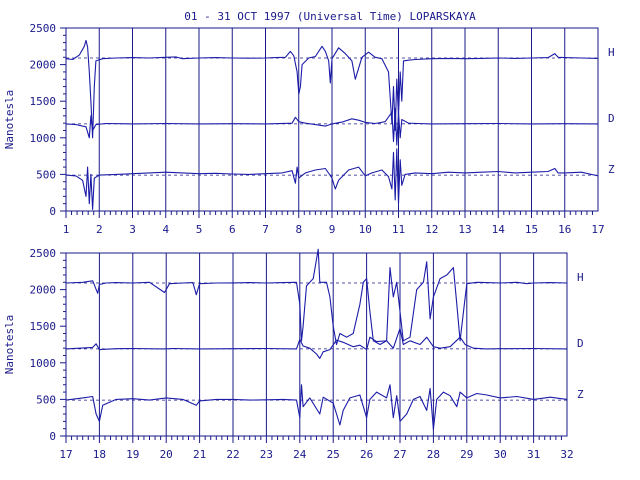 Image resolution: width=640 pixels, height=480 pixels. Describe the element at coordinates (566, 454) in the screenshot. I see `x-tick-label: 32` at that location.